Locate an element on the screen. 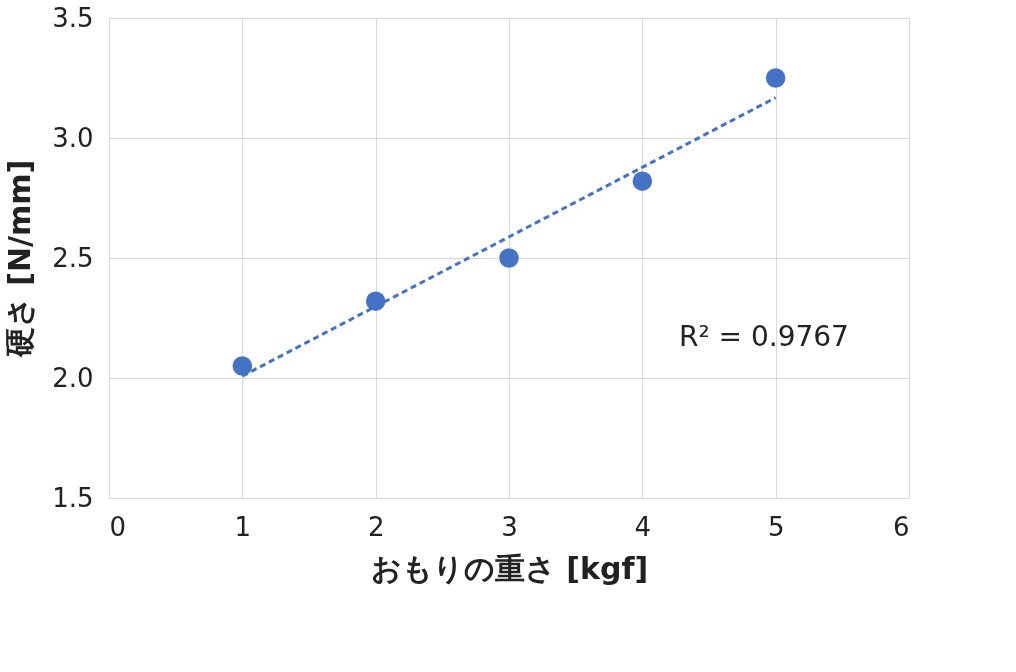  y-tick-label: 2.5 is located at coordinates (73, 257).